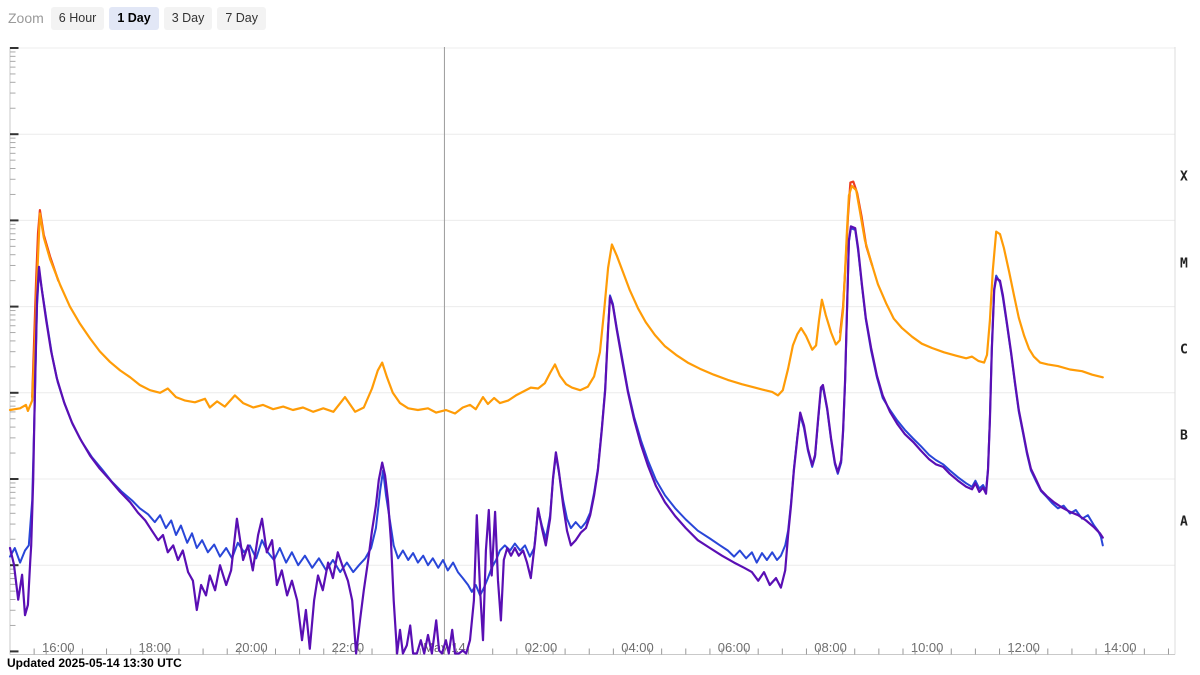  Describe the element at coordinates (58, 647) in the screenshot. I see `x-axis-label: 16:00` at that location.